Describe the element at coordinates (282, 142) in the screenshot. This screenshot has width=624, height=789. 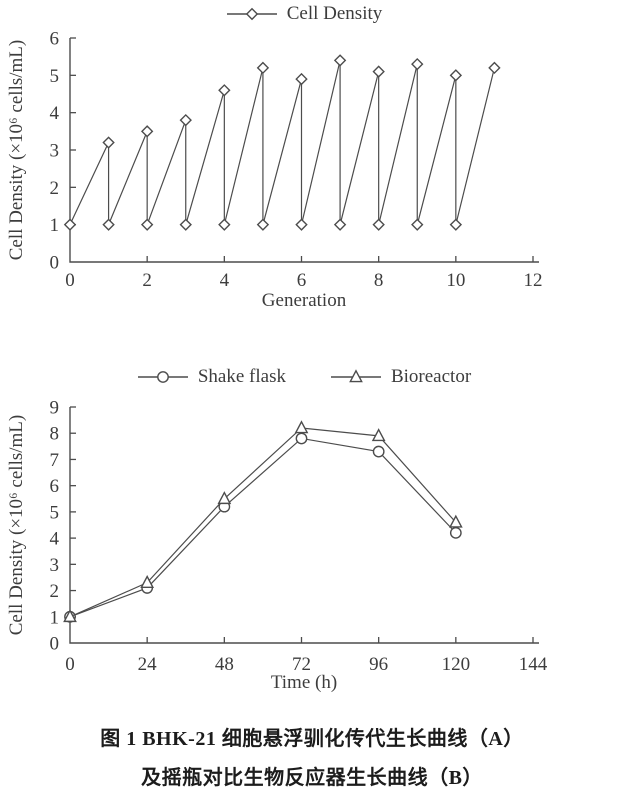
I see `series-line-cell-density` at that location.